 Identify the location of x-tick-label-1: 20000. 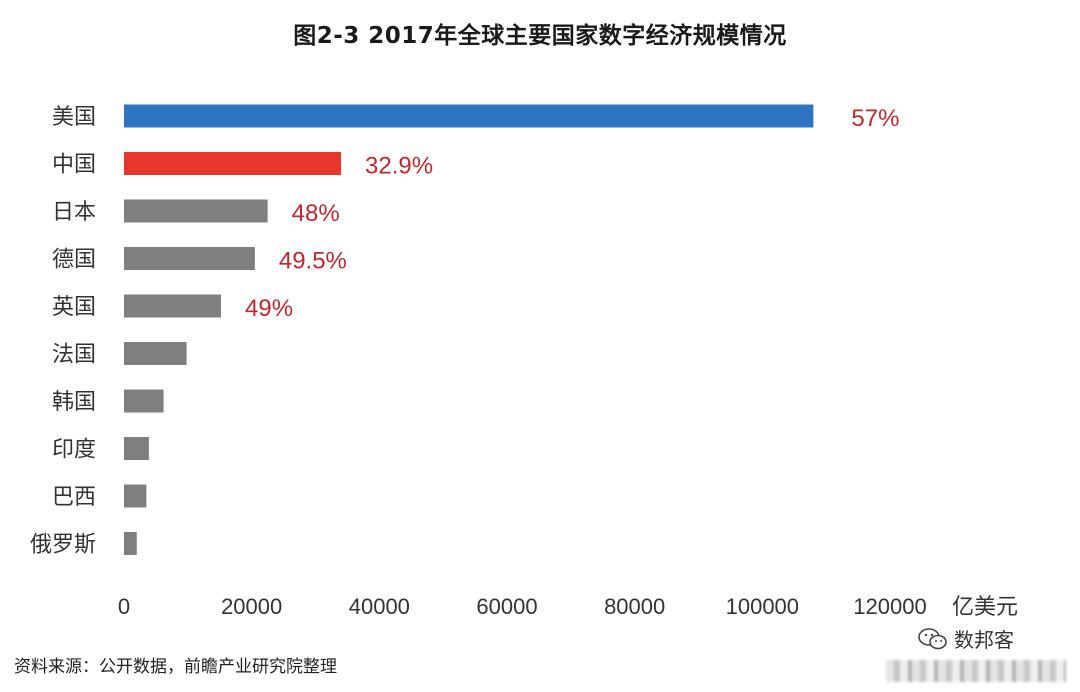
(251, 606).